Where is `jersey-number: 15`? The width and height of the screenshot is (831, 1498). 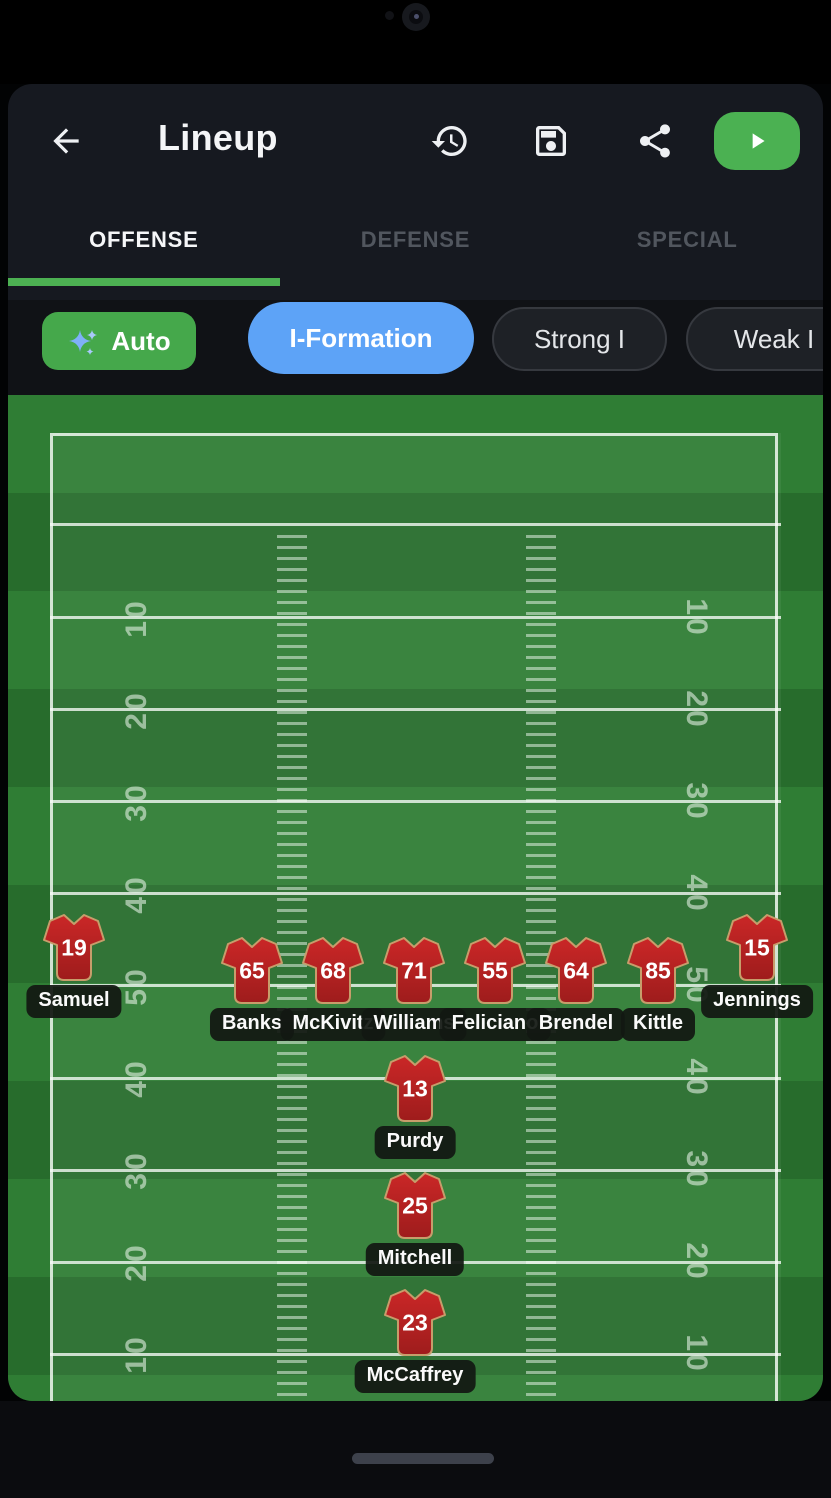
jersey-number: 15 is located at coordinates (757, 947).